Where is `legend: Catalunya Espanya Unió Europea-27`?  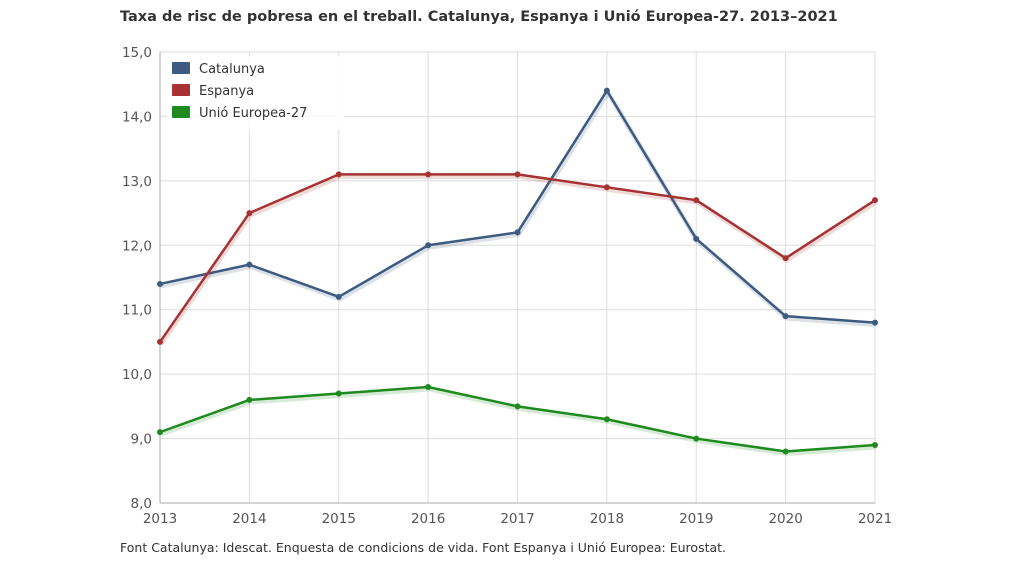
legend: Catalunya Espanya Unió Europea-27 is located at coordinates (255, 93).